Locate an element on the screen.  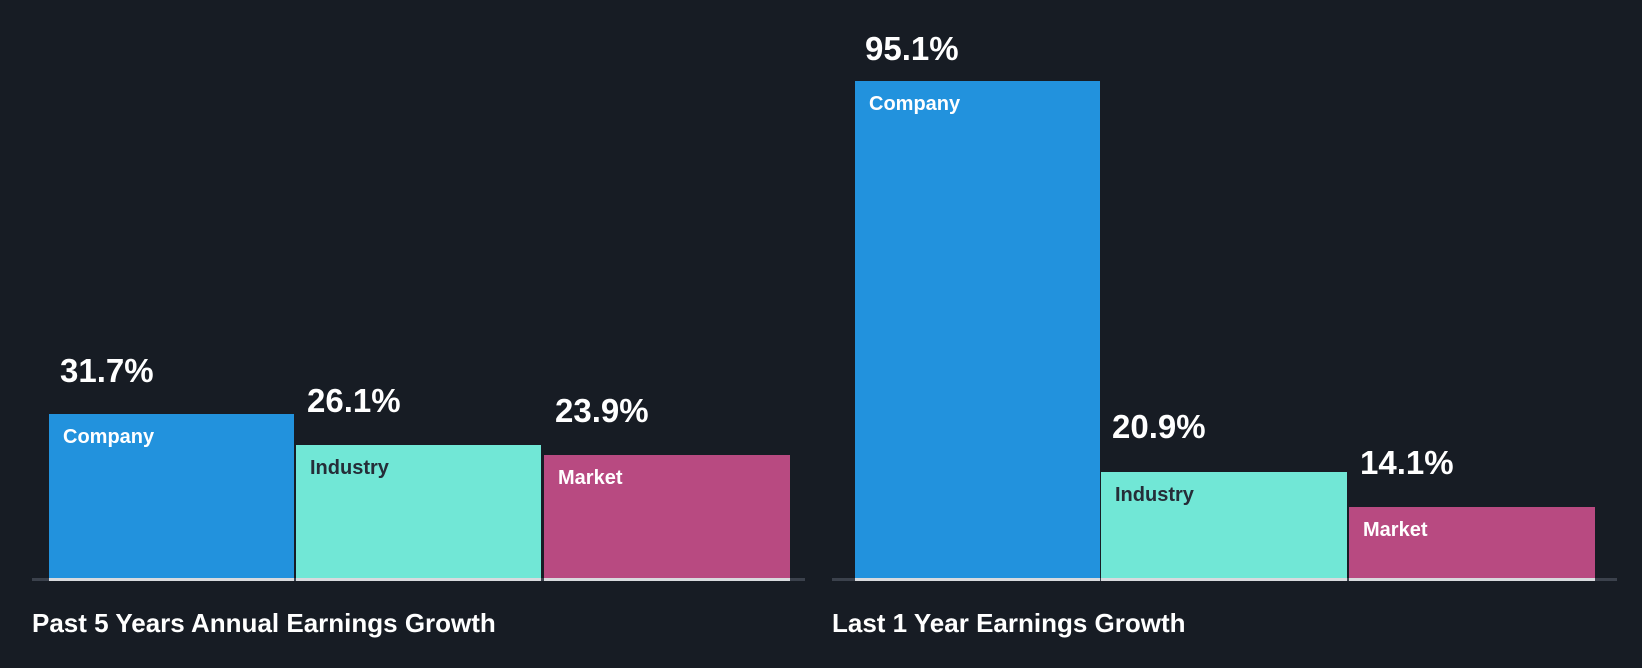
value-label-company: 95.1% is located at coordinates (912, 48).